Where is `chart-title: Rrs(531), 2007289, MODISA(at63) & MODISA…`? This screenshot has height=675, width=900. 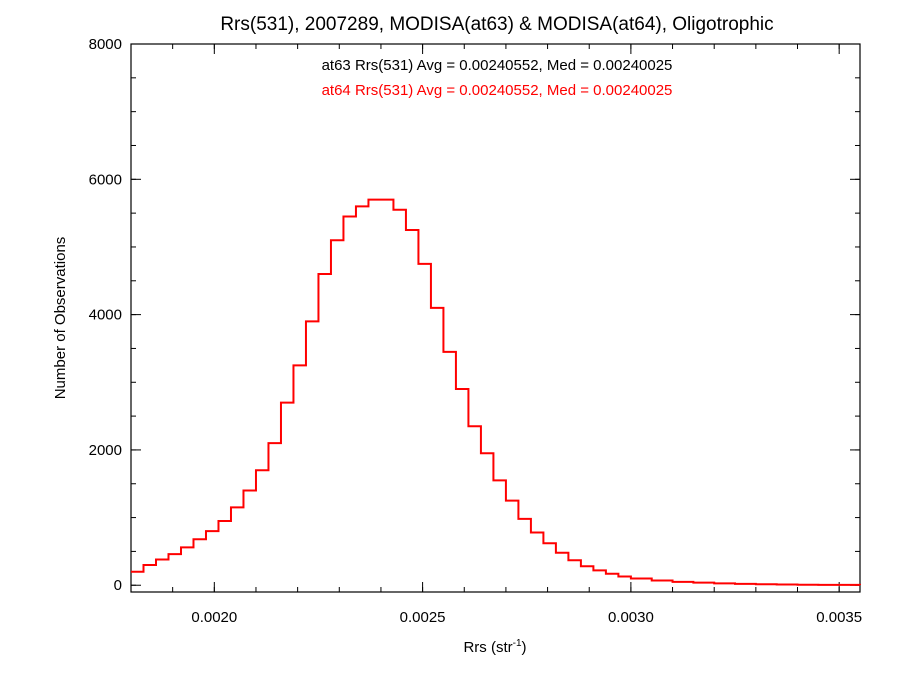
chart-title: Rrs(531), 2007289, MODISA(at63) & MODISA… is located at coordinates (496, 24).